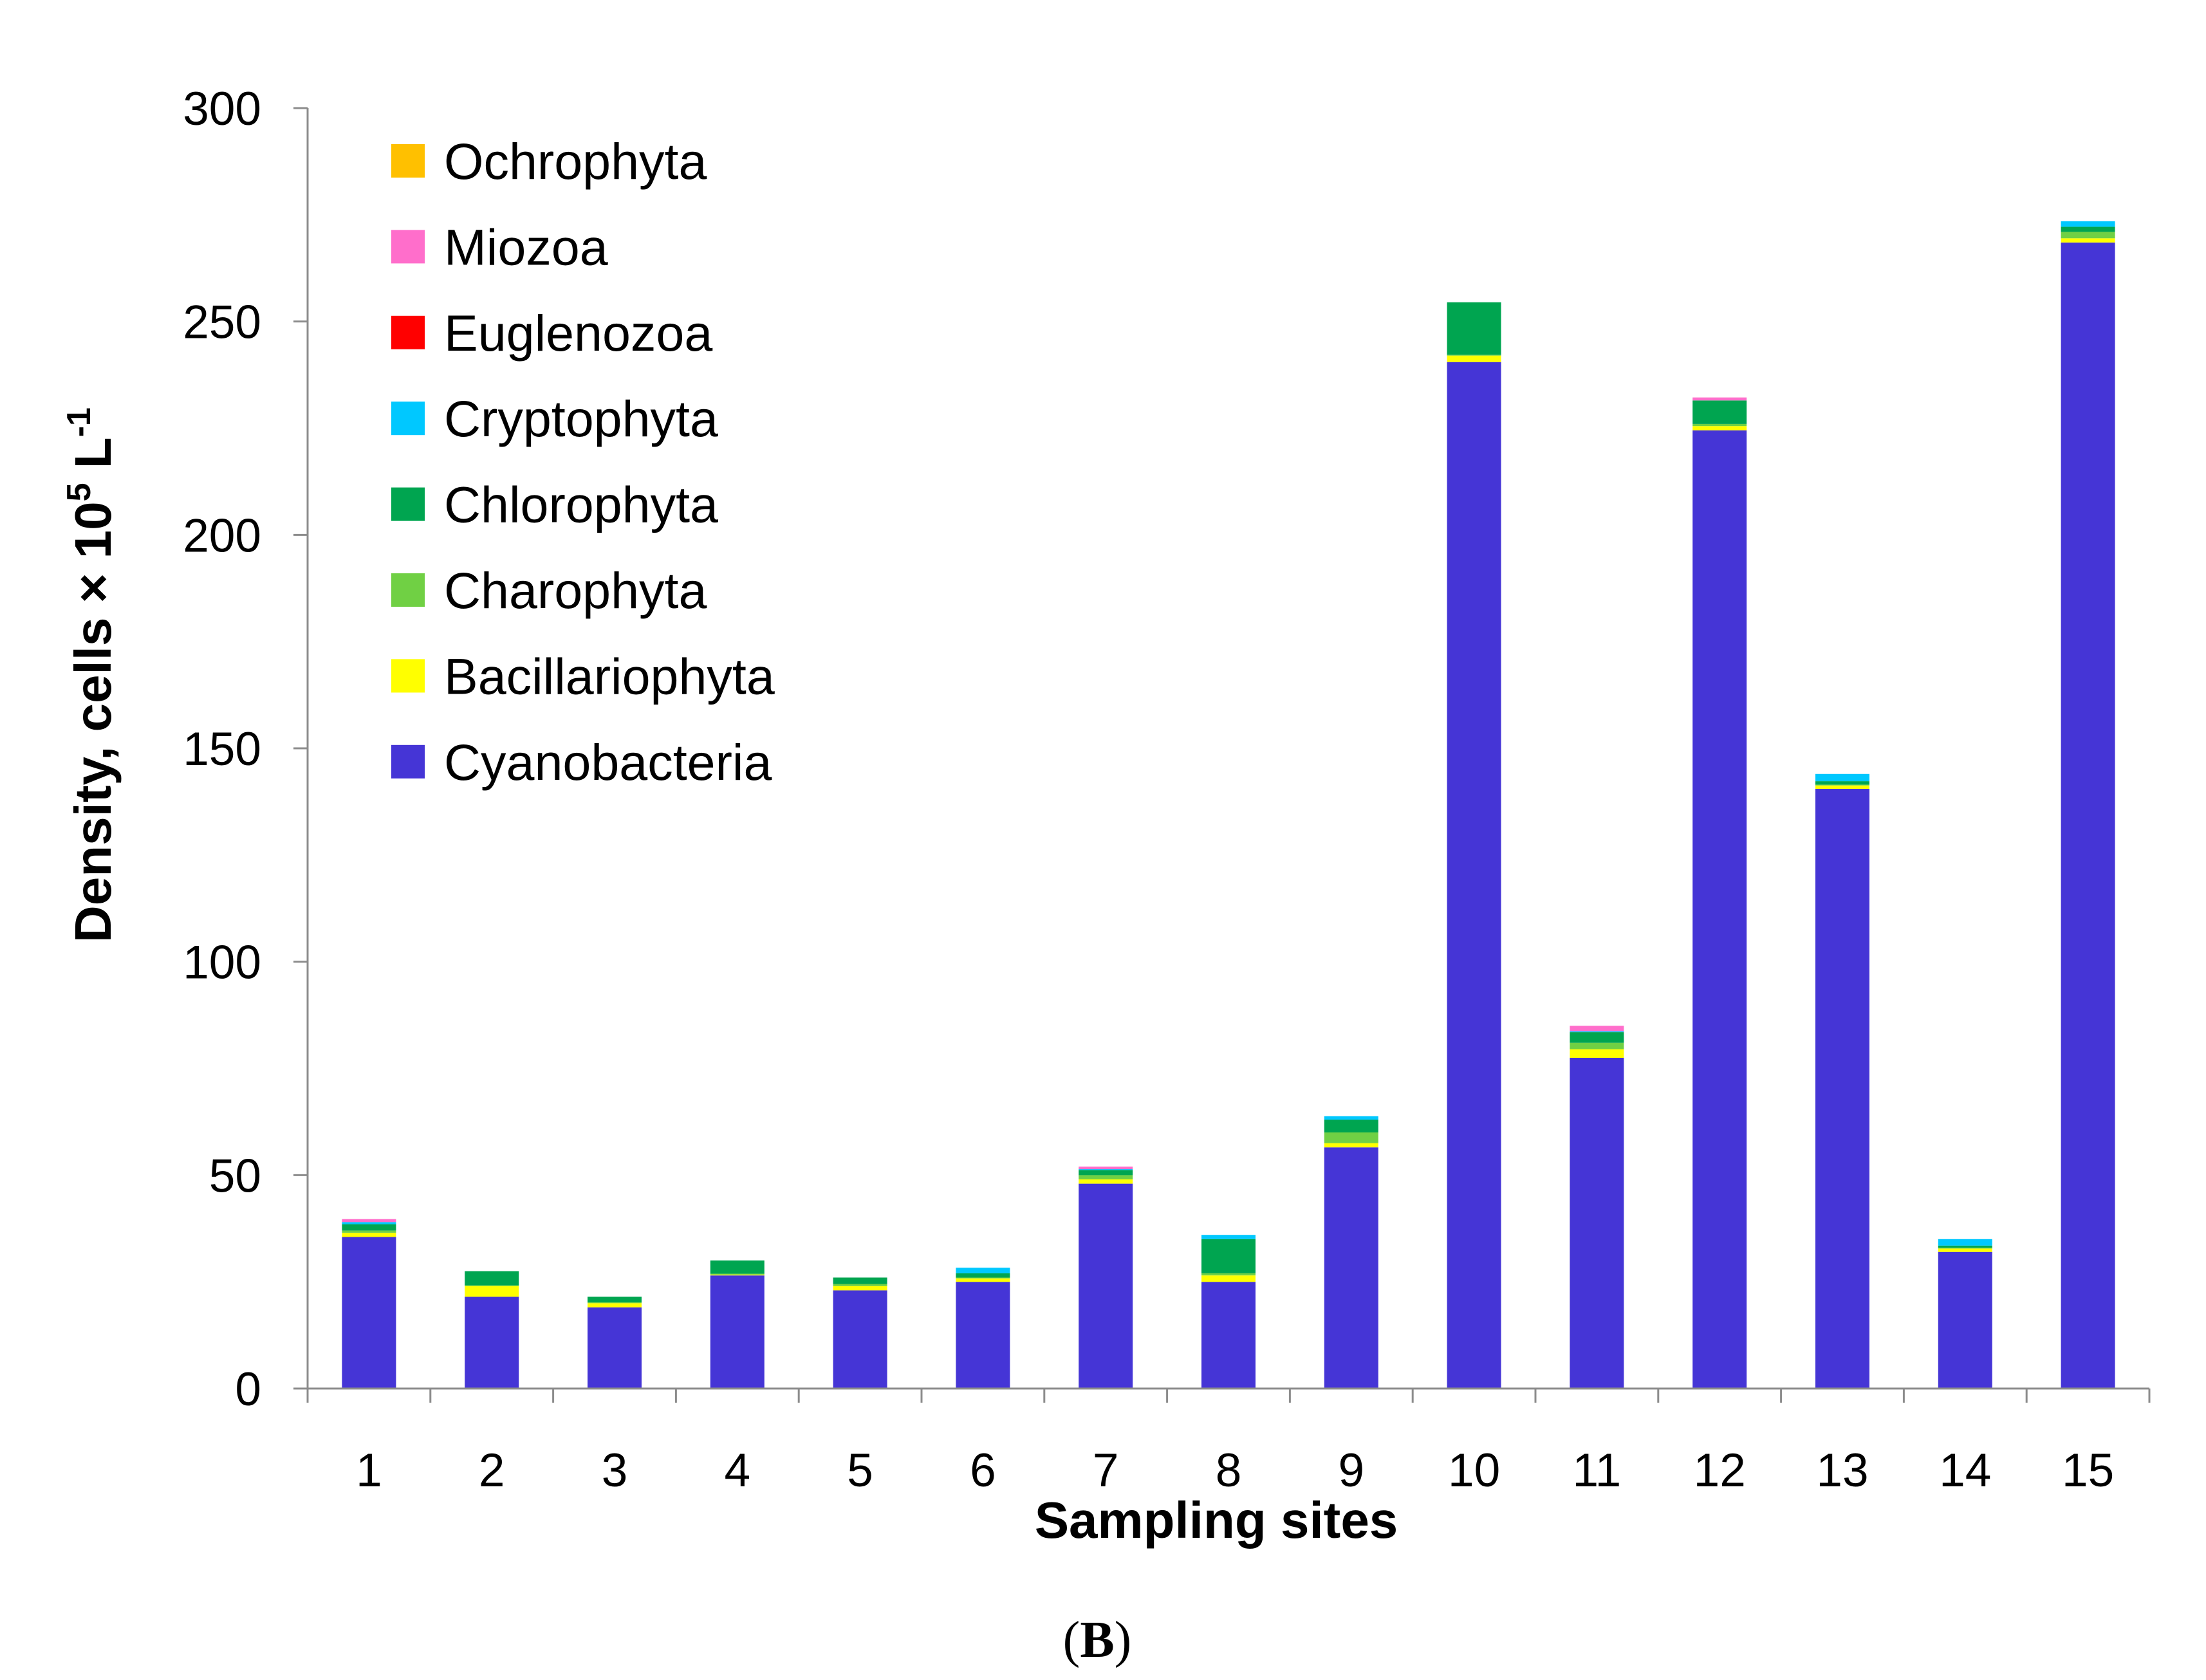 This screenshot has width=2206, height=1680. I want to click on y-axis-title: Density, cells × 105 L-1, so click(91, 675).